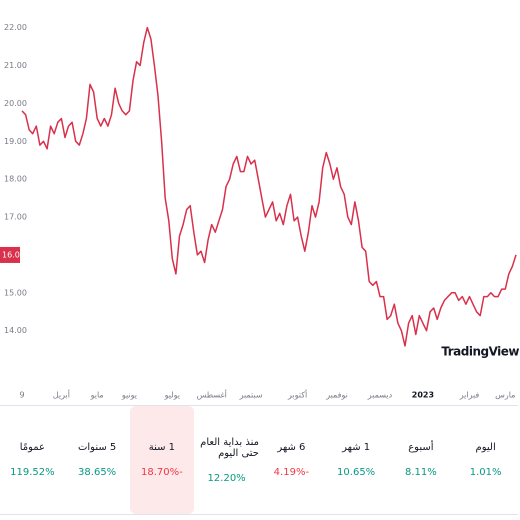 Image resolution: width=520 pixels, height=520 pixels. I want to click on period-label: عمومًا, so click(32, 447).